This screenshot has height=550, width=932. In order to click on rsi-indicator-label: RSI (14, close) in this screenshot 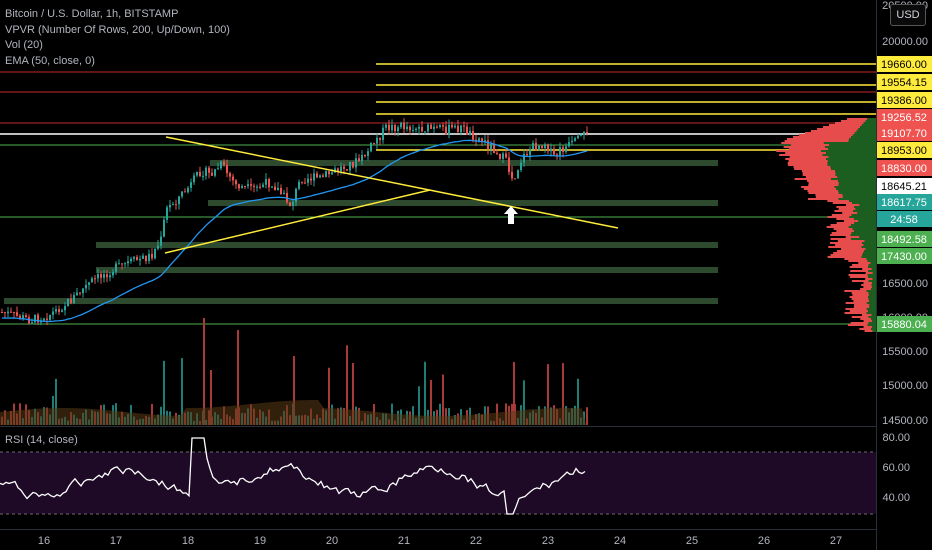, I will do `click(41, 440)`.